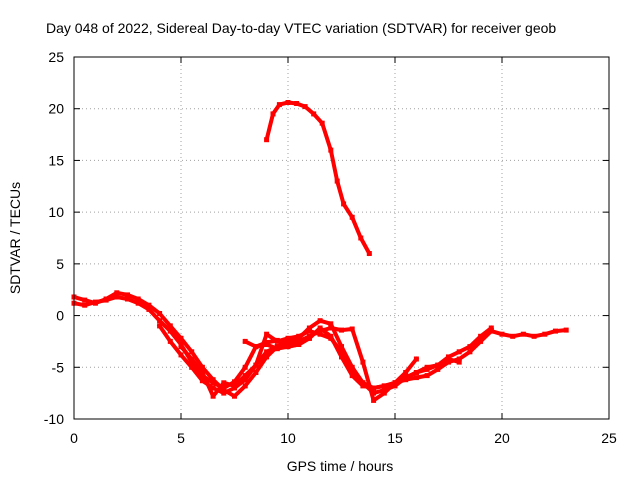 This screenshot has height=480, width=640. Describe the element at coordinates (15, 238) in the screenshot. I see `y-axis-label: SDTVAR / TECUs` at that location.